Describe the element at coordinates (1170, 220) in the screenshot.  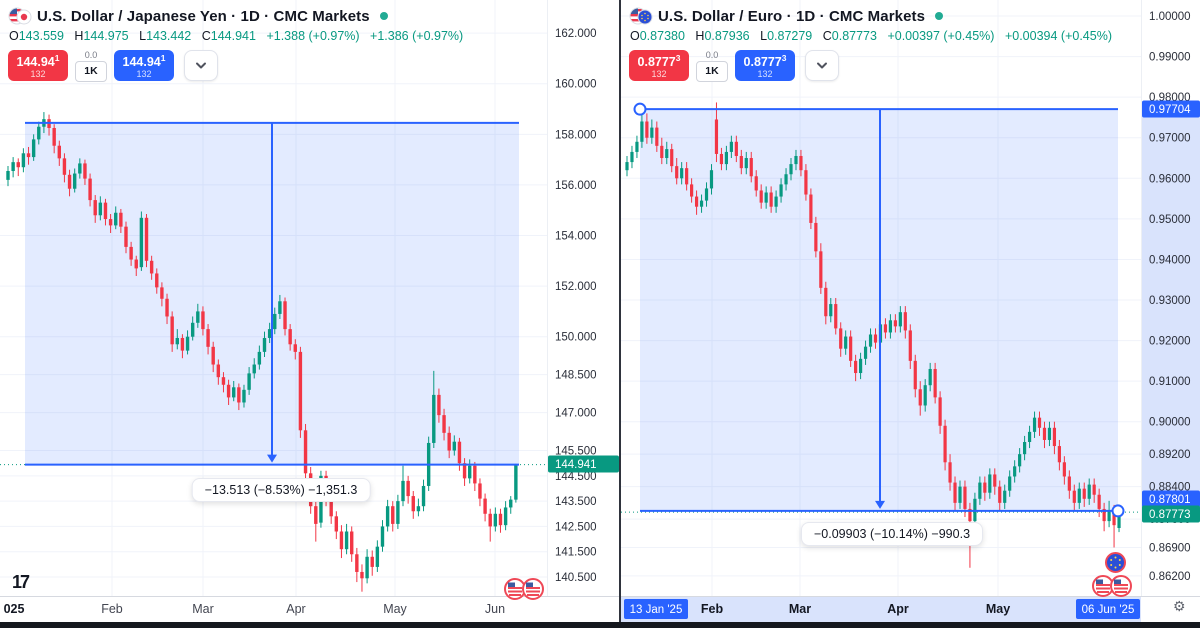
I see `svg-text: 0.95000` at that location.